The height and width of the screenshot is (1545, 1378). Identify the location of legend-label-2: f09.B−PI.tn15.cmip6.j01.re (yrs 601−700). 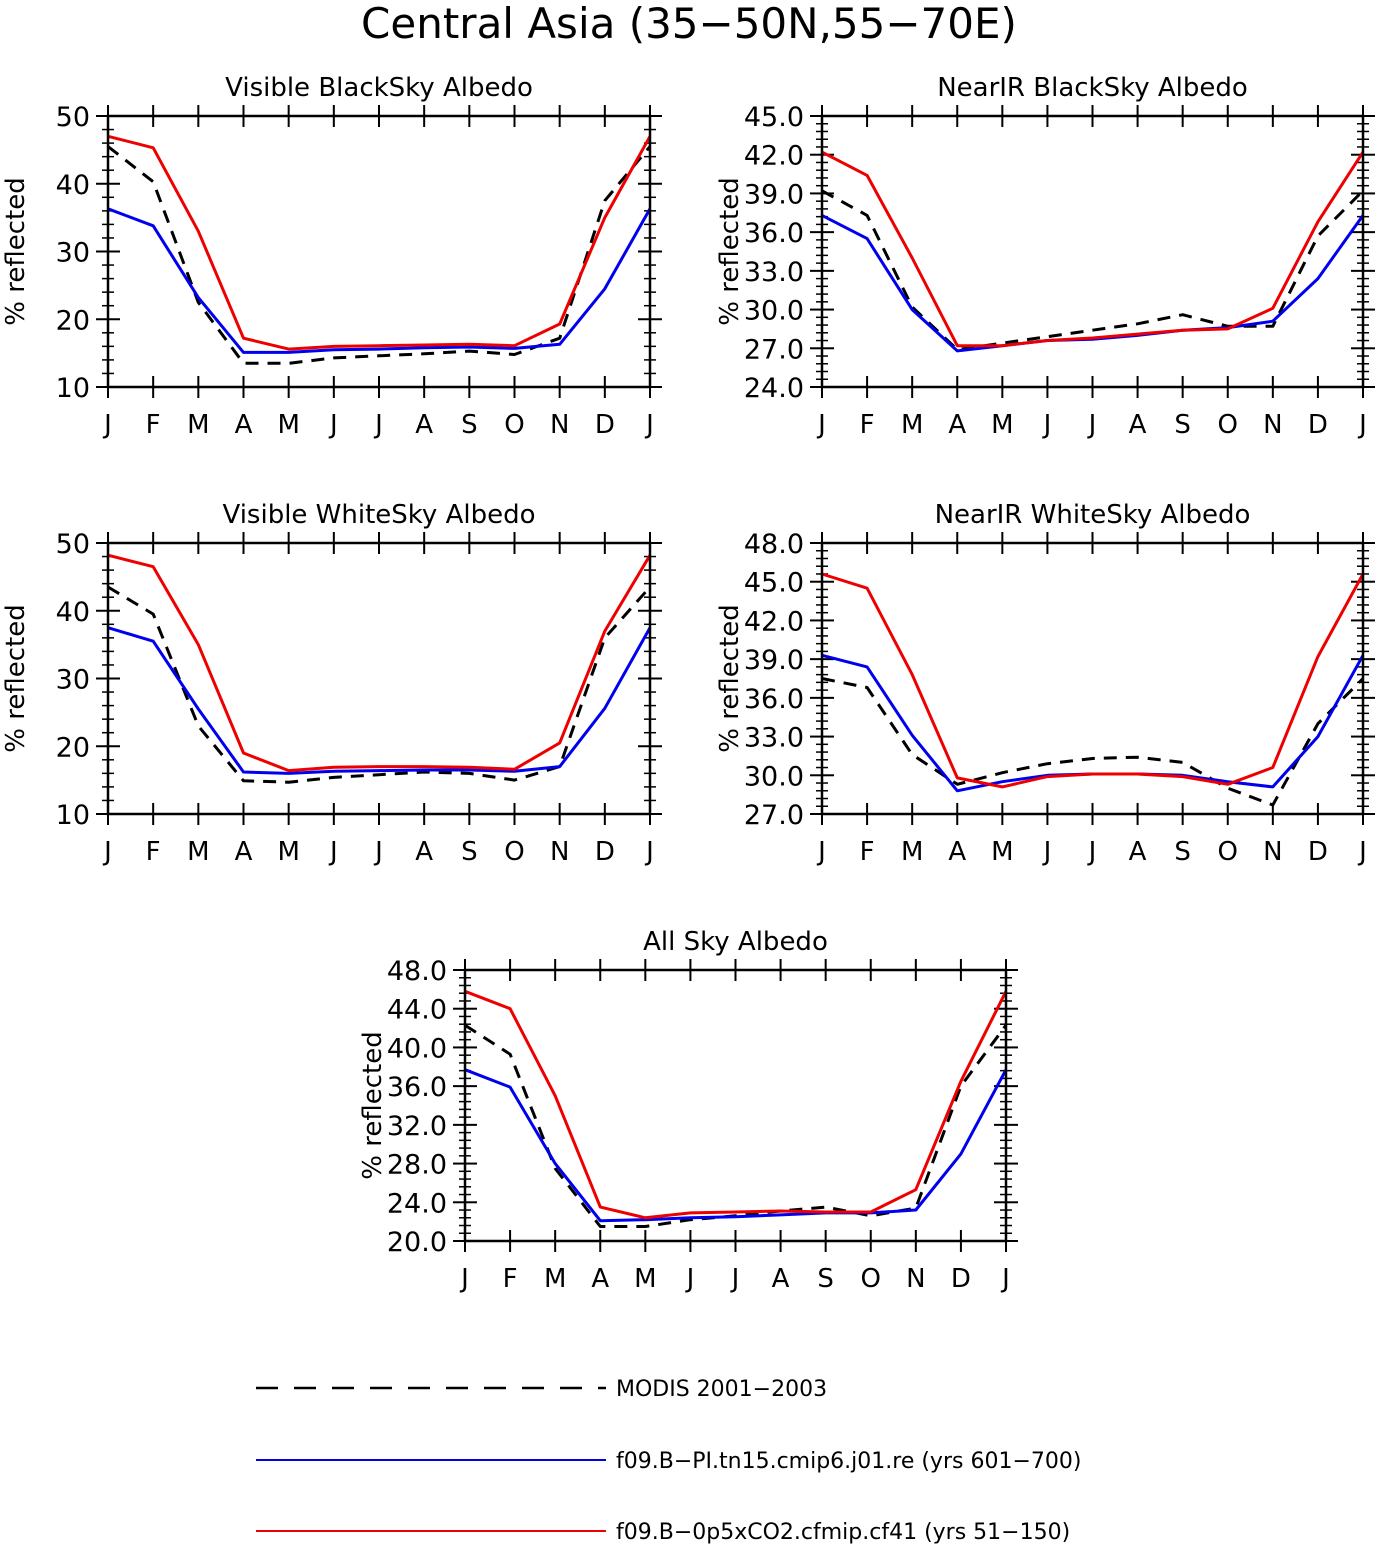
(848, 1461).